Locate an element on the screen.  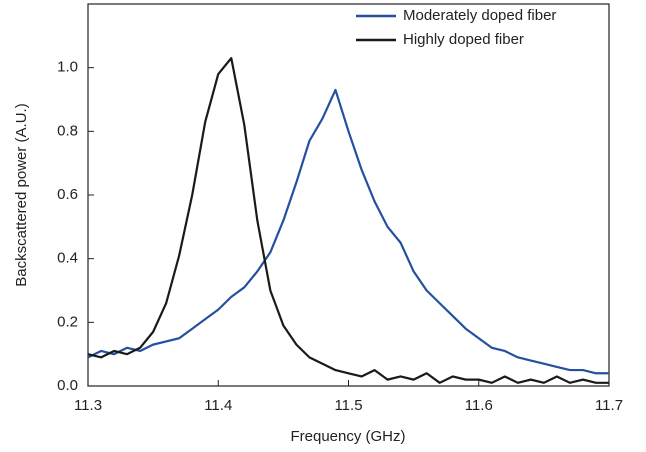
legend-label: Highly doped fiber is located at coordinates (463, 39).